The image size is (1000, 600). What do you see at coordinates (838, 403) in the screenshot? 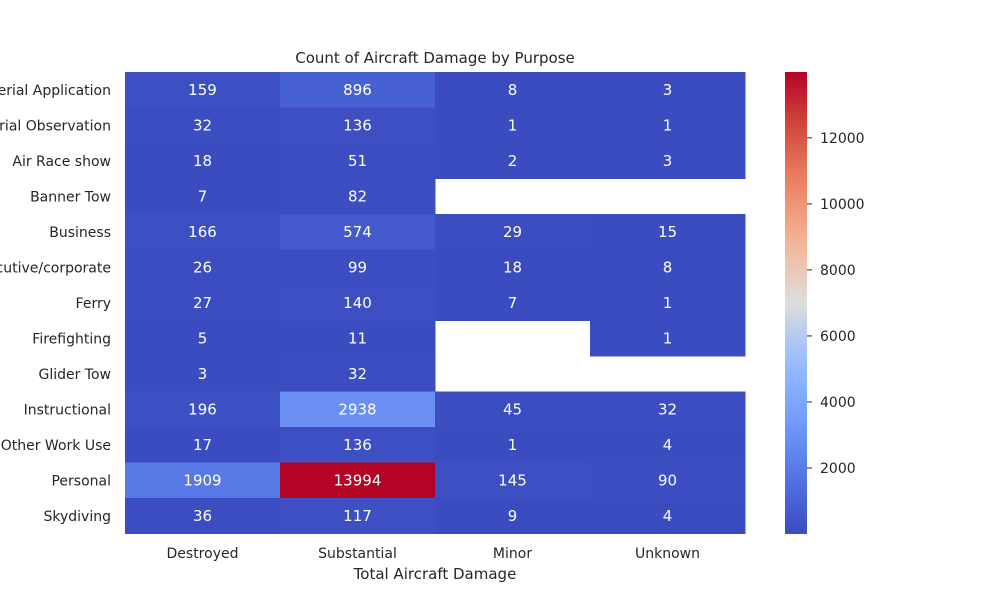
I see `colorbar-tick-label: 4000` at bounding box center [838, 403].